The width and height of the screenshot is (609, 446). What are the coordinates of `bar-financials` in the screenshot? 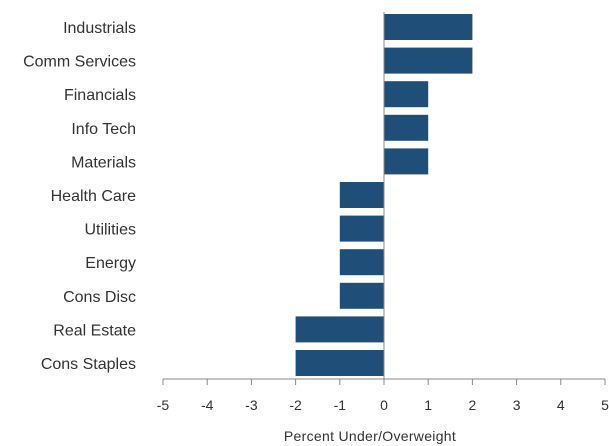 It's located at (406, 94).